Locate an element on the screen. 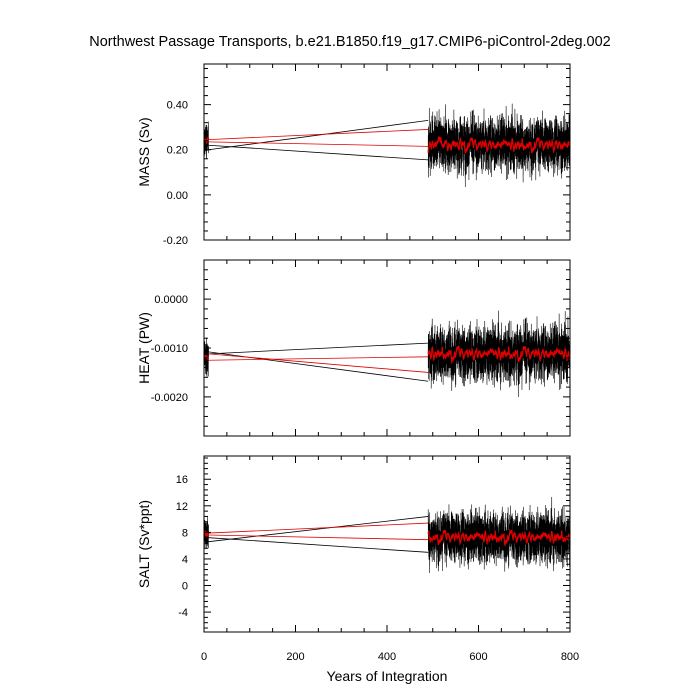  y-tick-label: 0.20 is located at coordinates (177, 151).